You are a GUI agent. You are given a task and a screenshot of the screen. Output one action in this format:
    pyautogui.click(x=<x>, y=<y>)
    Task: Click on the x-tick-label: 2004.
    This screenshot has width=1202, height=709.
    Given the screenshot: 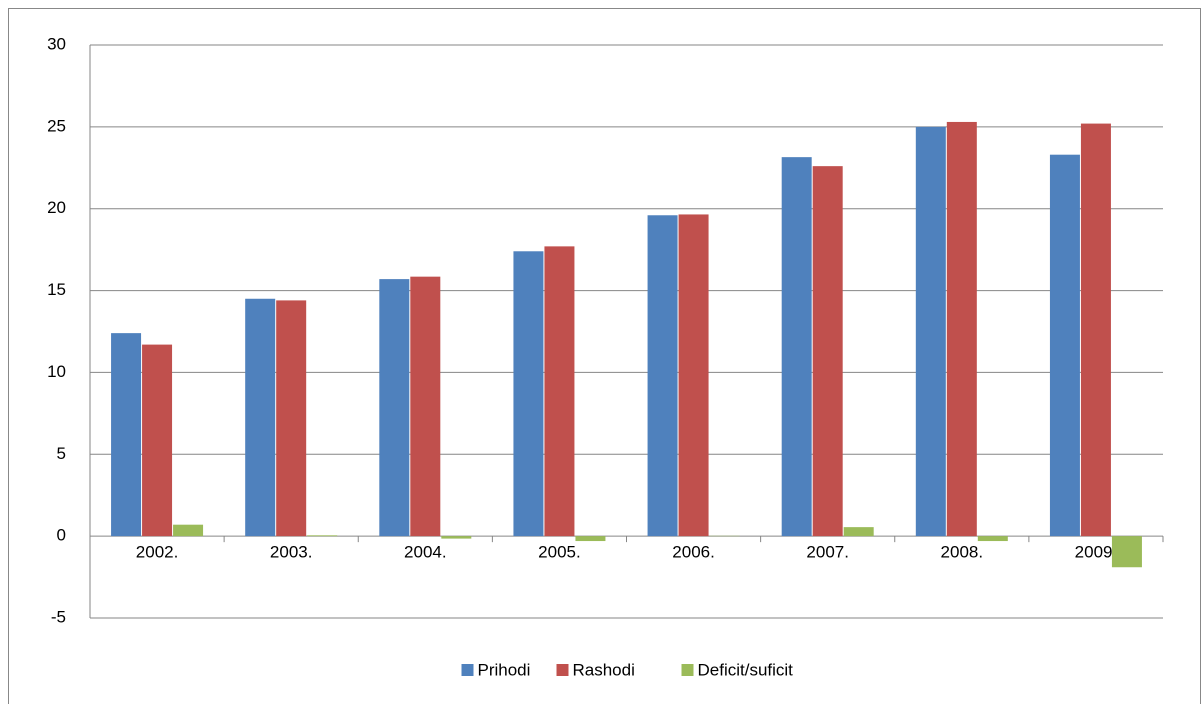 What is the action you would take?
    pyautogui.click(x=425, y=552)
    